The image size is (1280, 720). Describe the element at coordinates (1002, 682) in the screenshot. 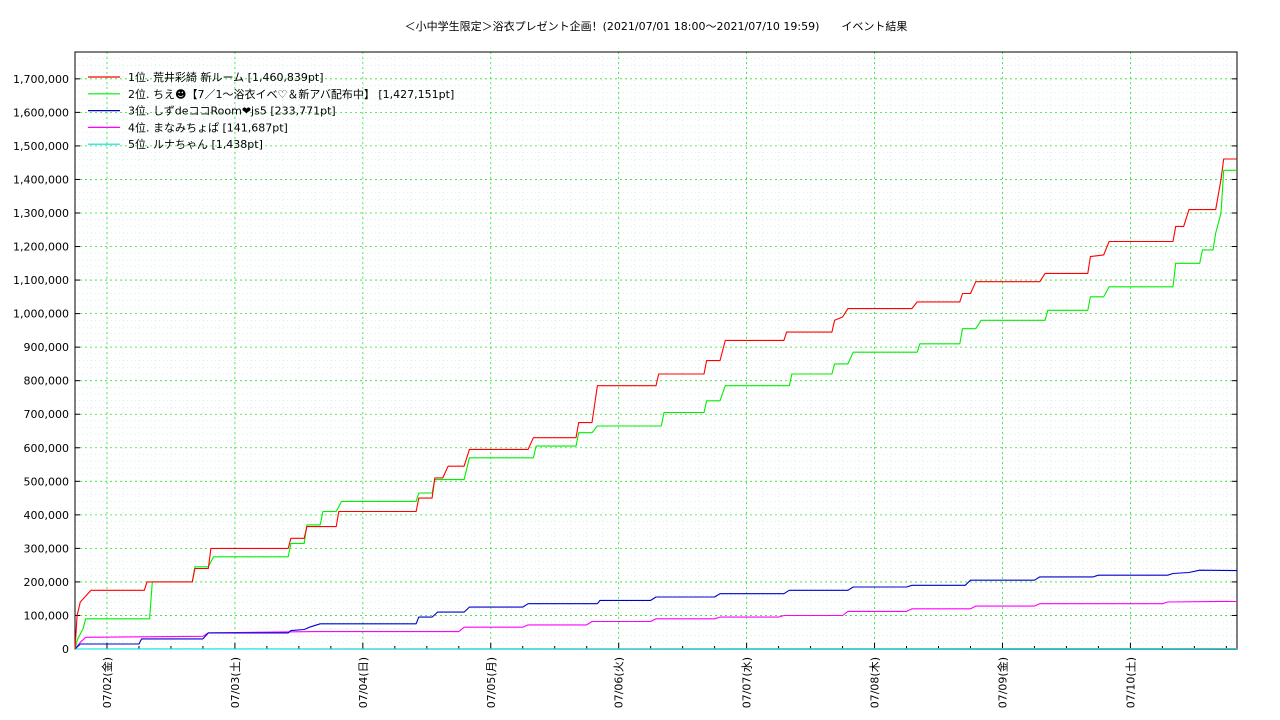

I see `x-tick-label: 07/09(金)` at that location.